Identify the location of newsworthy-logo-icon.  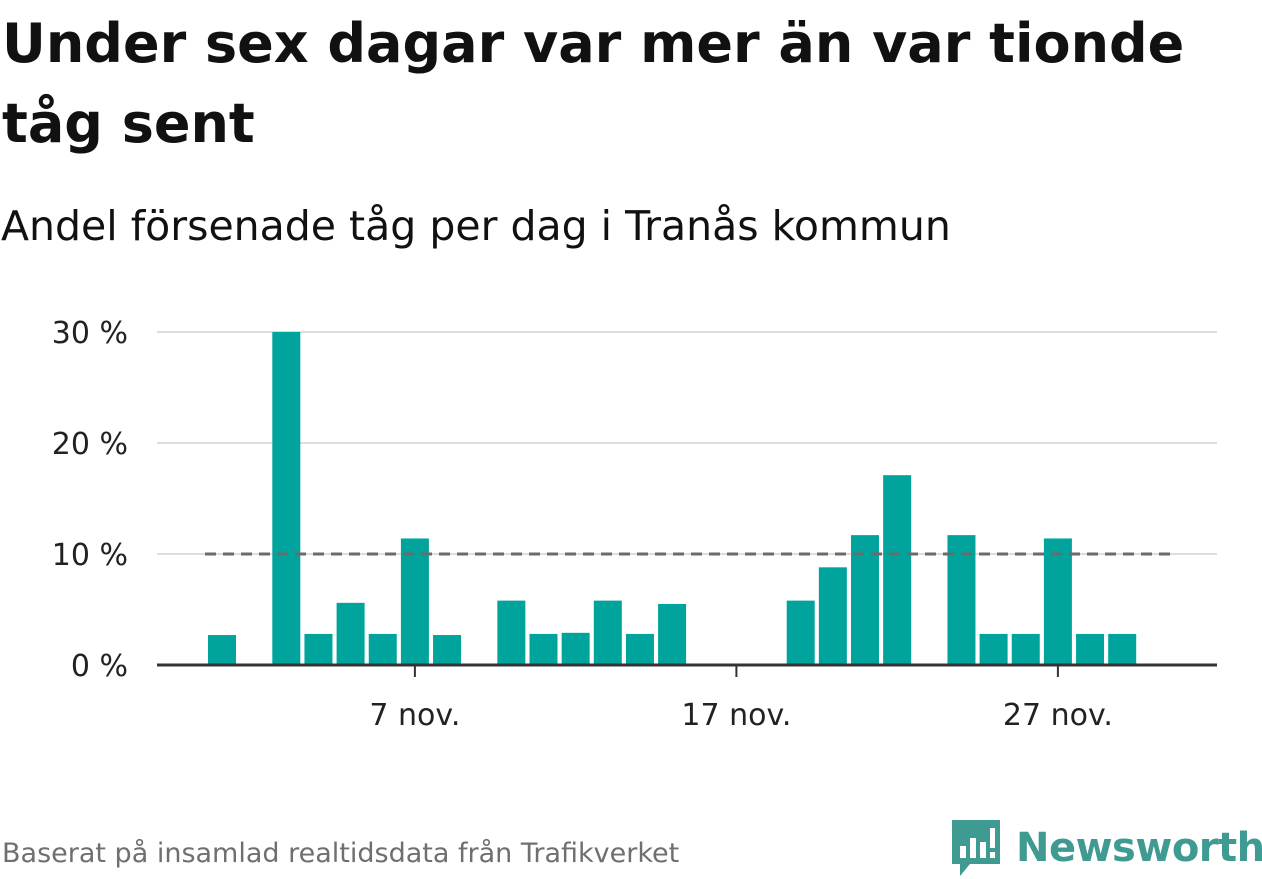
(976, 848).